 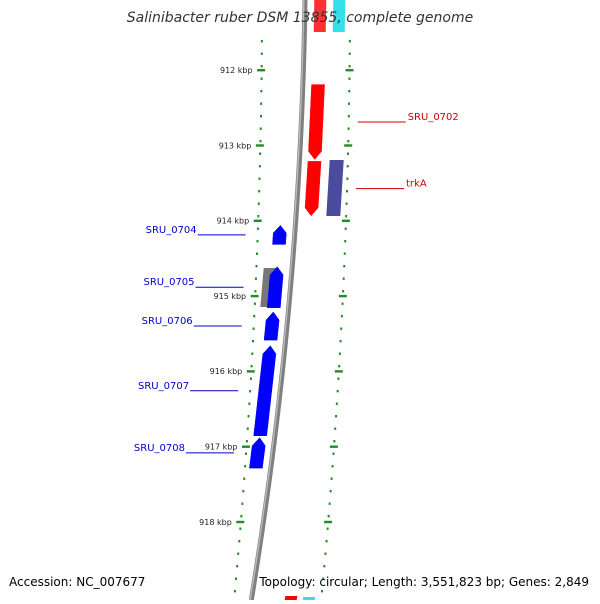 What do you see at coordinates (171, 230) in the screenshot?
I see `gene-label-SRU_0704: SRU_0704` at bounding box center [171, 230].